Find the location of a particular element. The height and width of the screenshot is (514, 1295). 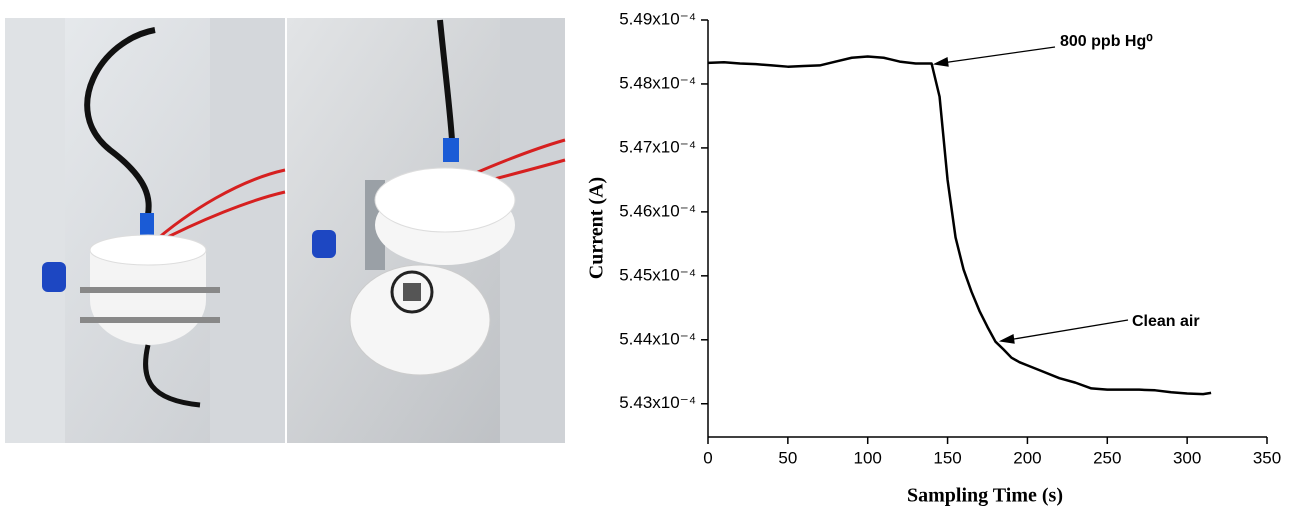

y-tick-label: 5.49x10⁻⁴ is located at coordinates (657, 18).